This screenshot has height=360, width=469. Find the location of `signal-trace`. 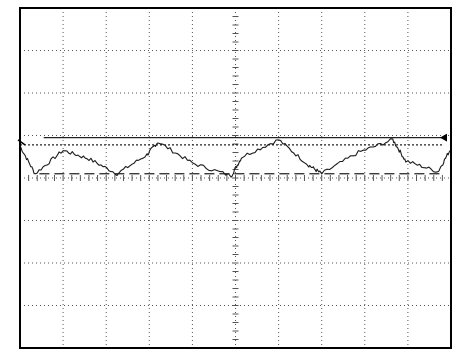

signal-trace is located at coordinates (235, 158).